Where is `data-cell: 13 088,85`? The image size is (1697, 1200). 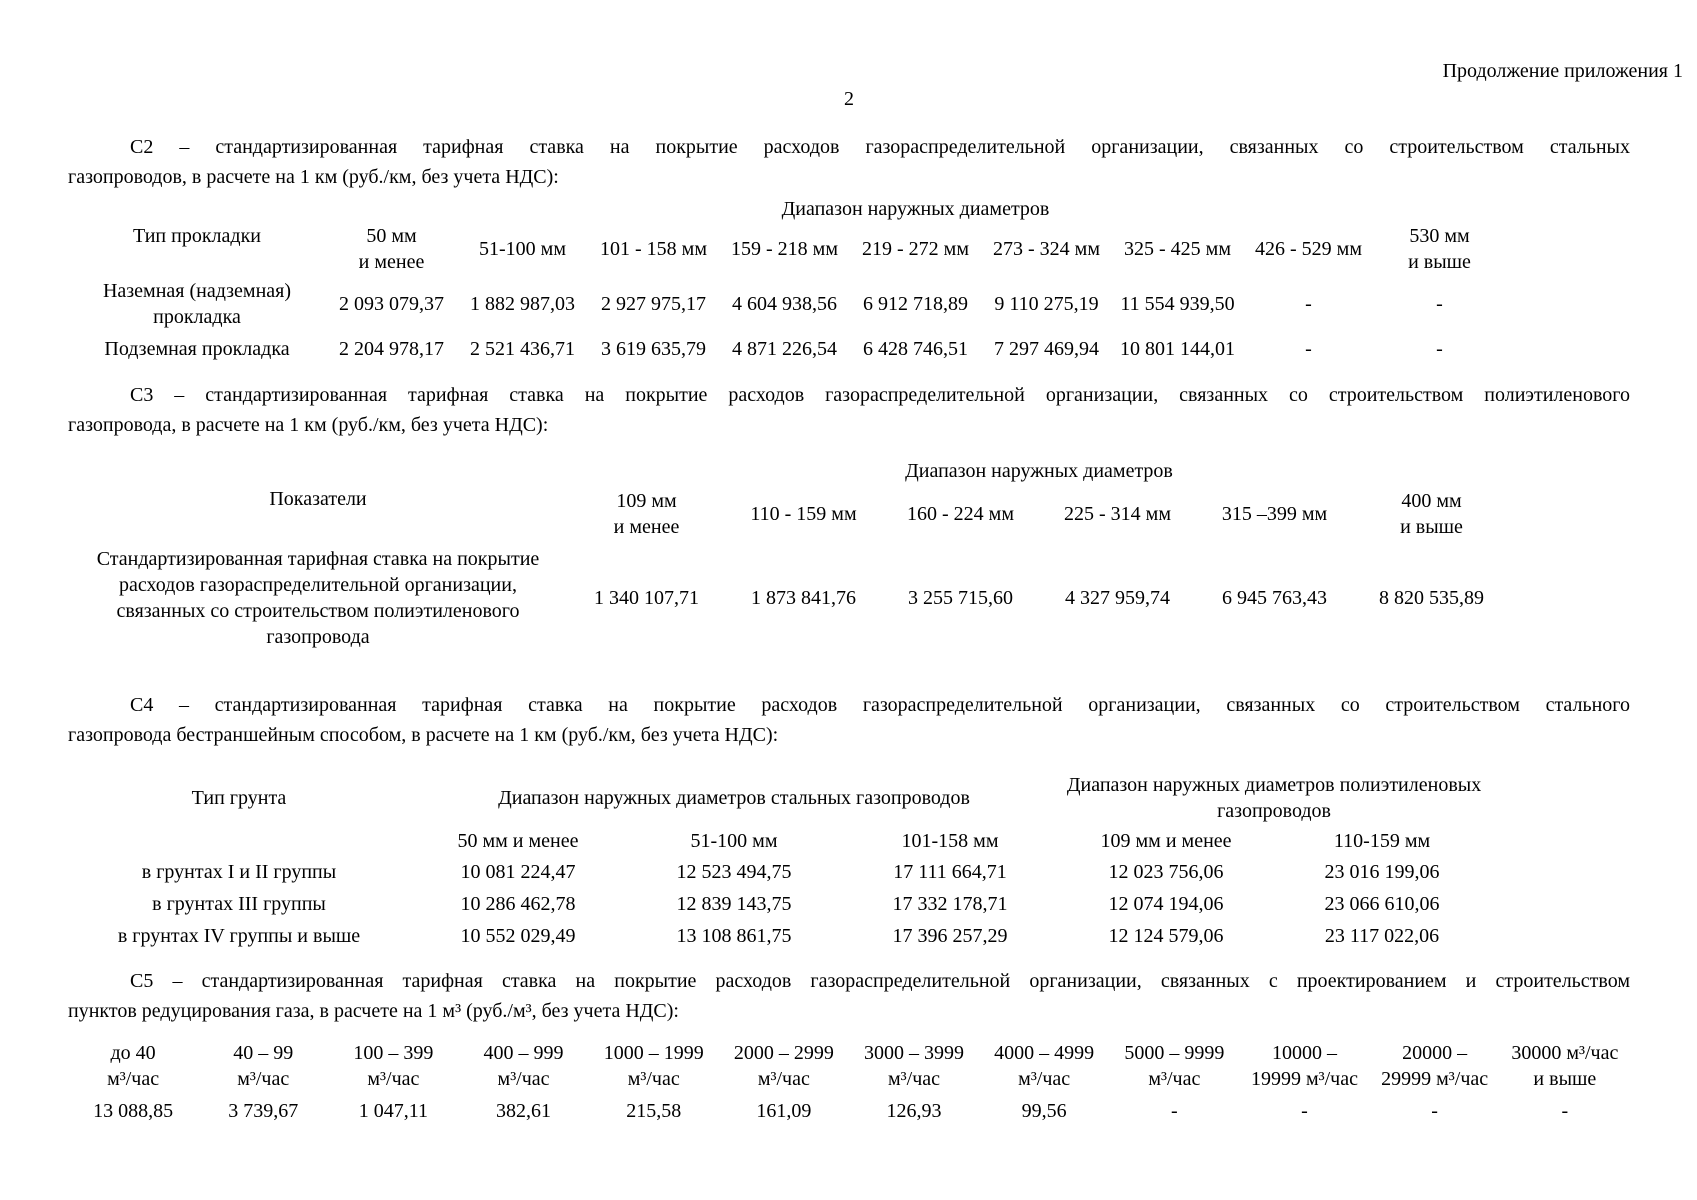 data-cell: 13 088,85 is located at coordinates (133, 1111).